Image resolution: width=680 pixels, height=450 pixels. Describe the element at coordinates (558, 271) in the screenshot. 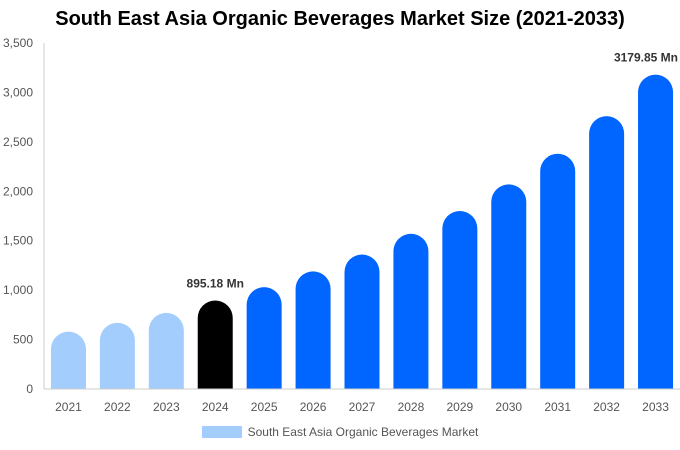

I see `bar-2031` at that location.